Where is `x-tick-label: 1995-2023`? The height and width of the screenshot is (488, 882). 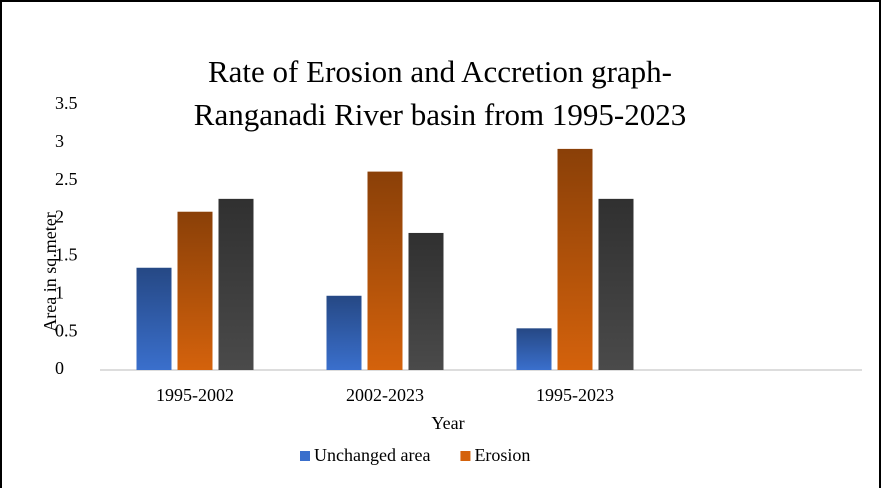
x-tick-label: 1995-2023 is located at coordinates (575, 395).